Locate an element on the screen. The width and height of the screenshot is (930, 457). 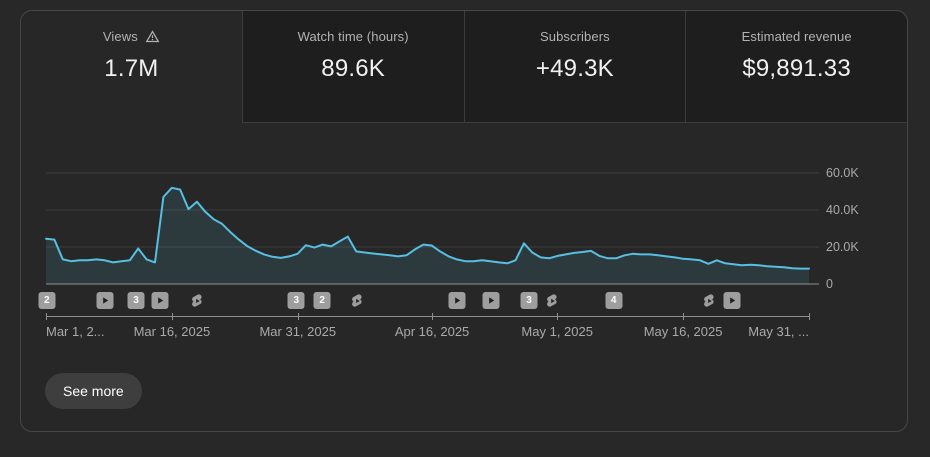
tab-views-value: 1.7M is located at coordinates (131, 68).